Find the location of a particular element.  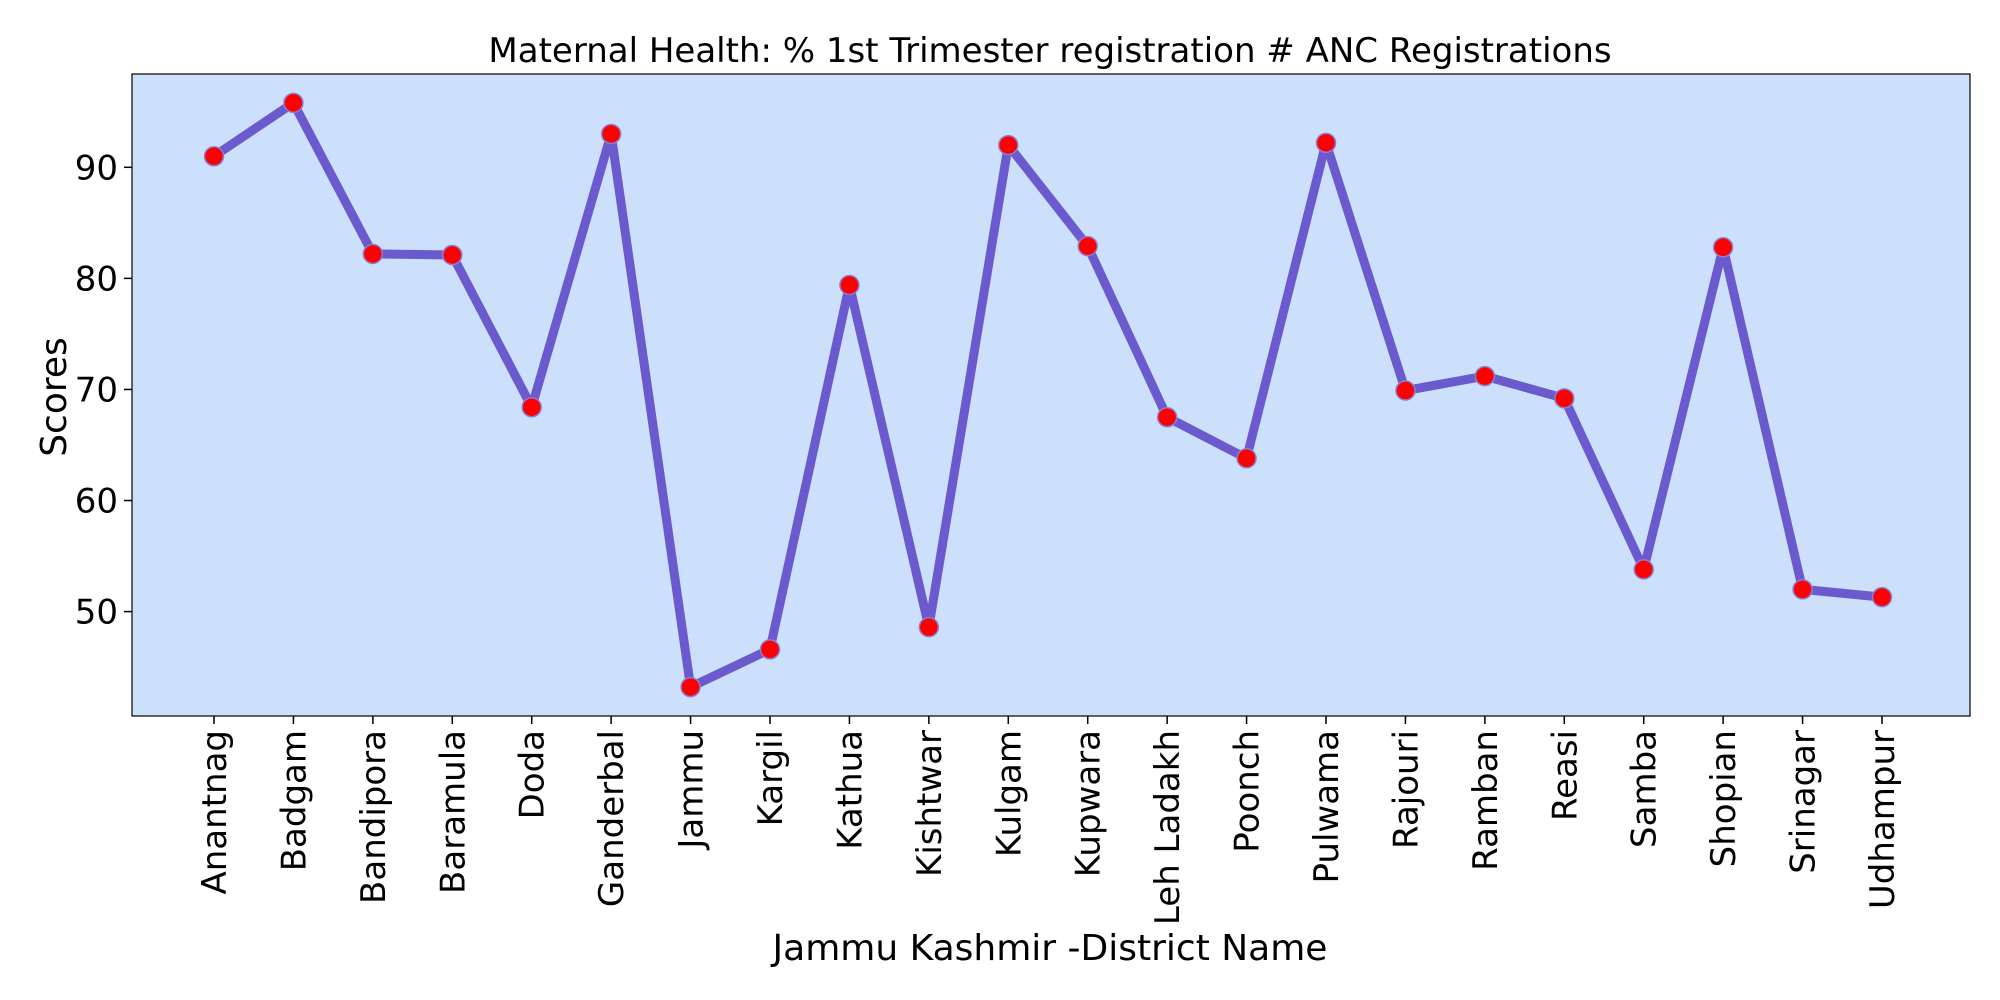

x-tick-label: Bandipora is located at coordinates (374, 817).